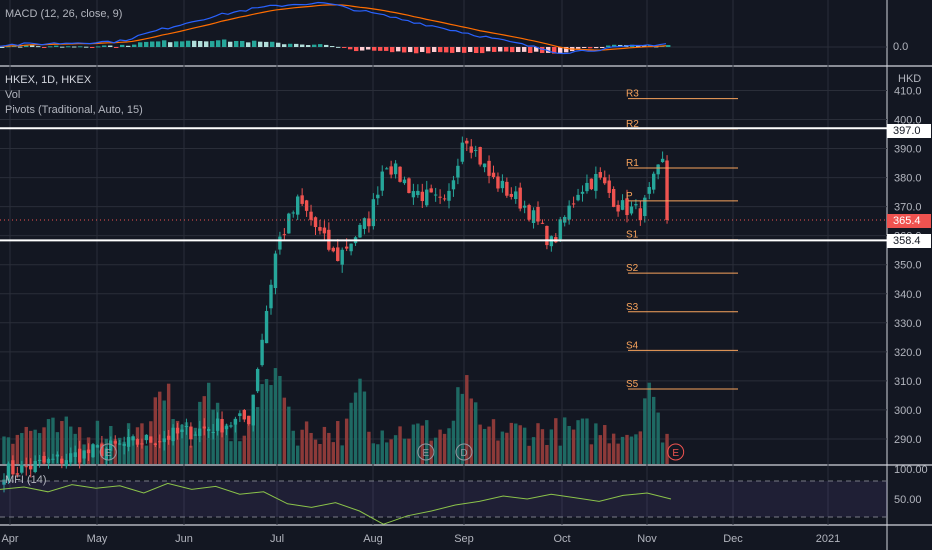 This screenshot has width=932, height=550. Describe the element at coordinates (26, 480) in the screenshot. I see `mfi-legend: MFI (14)` at that location.